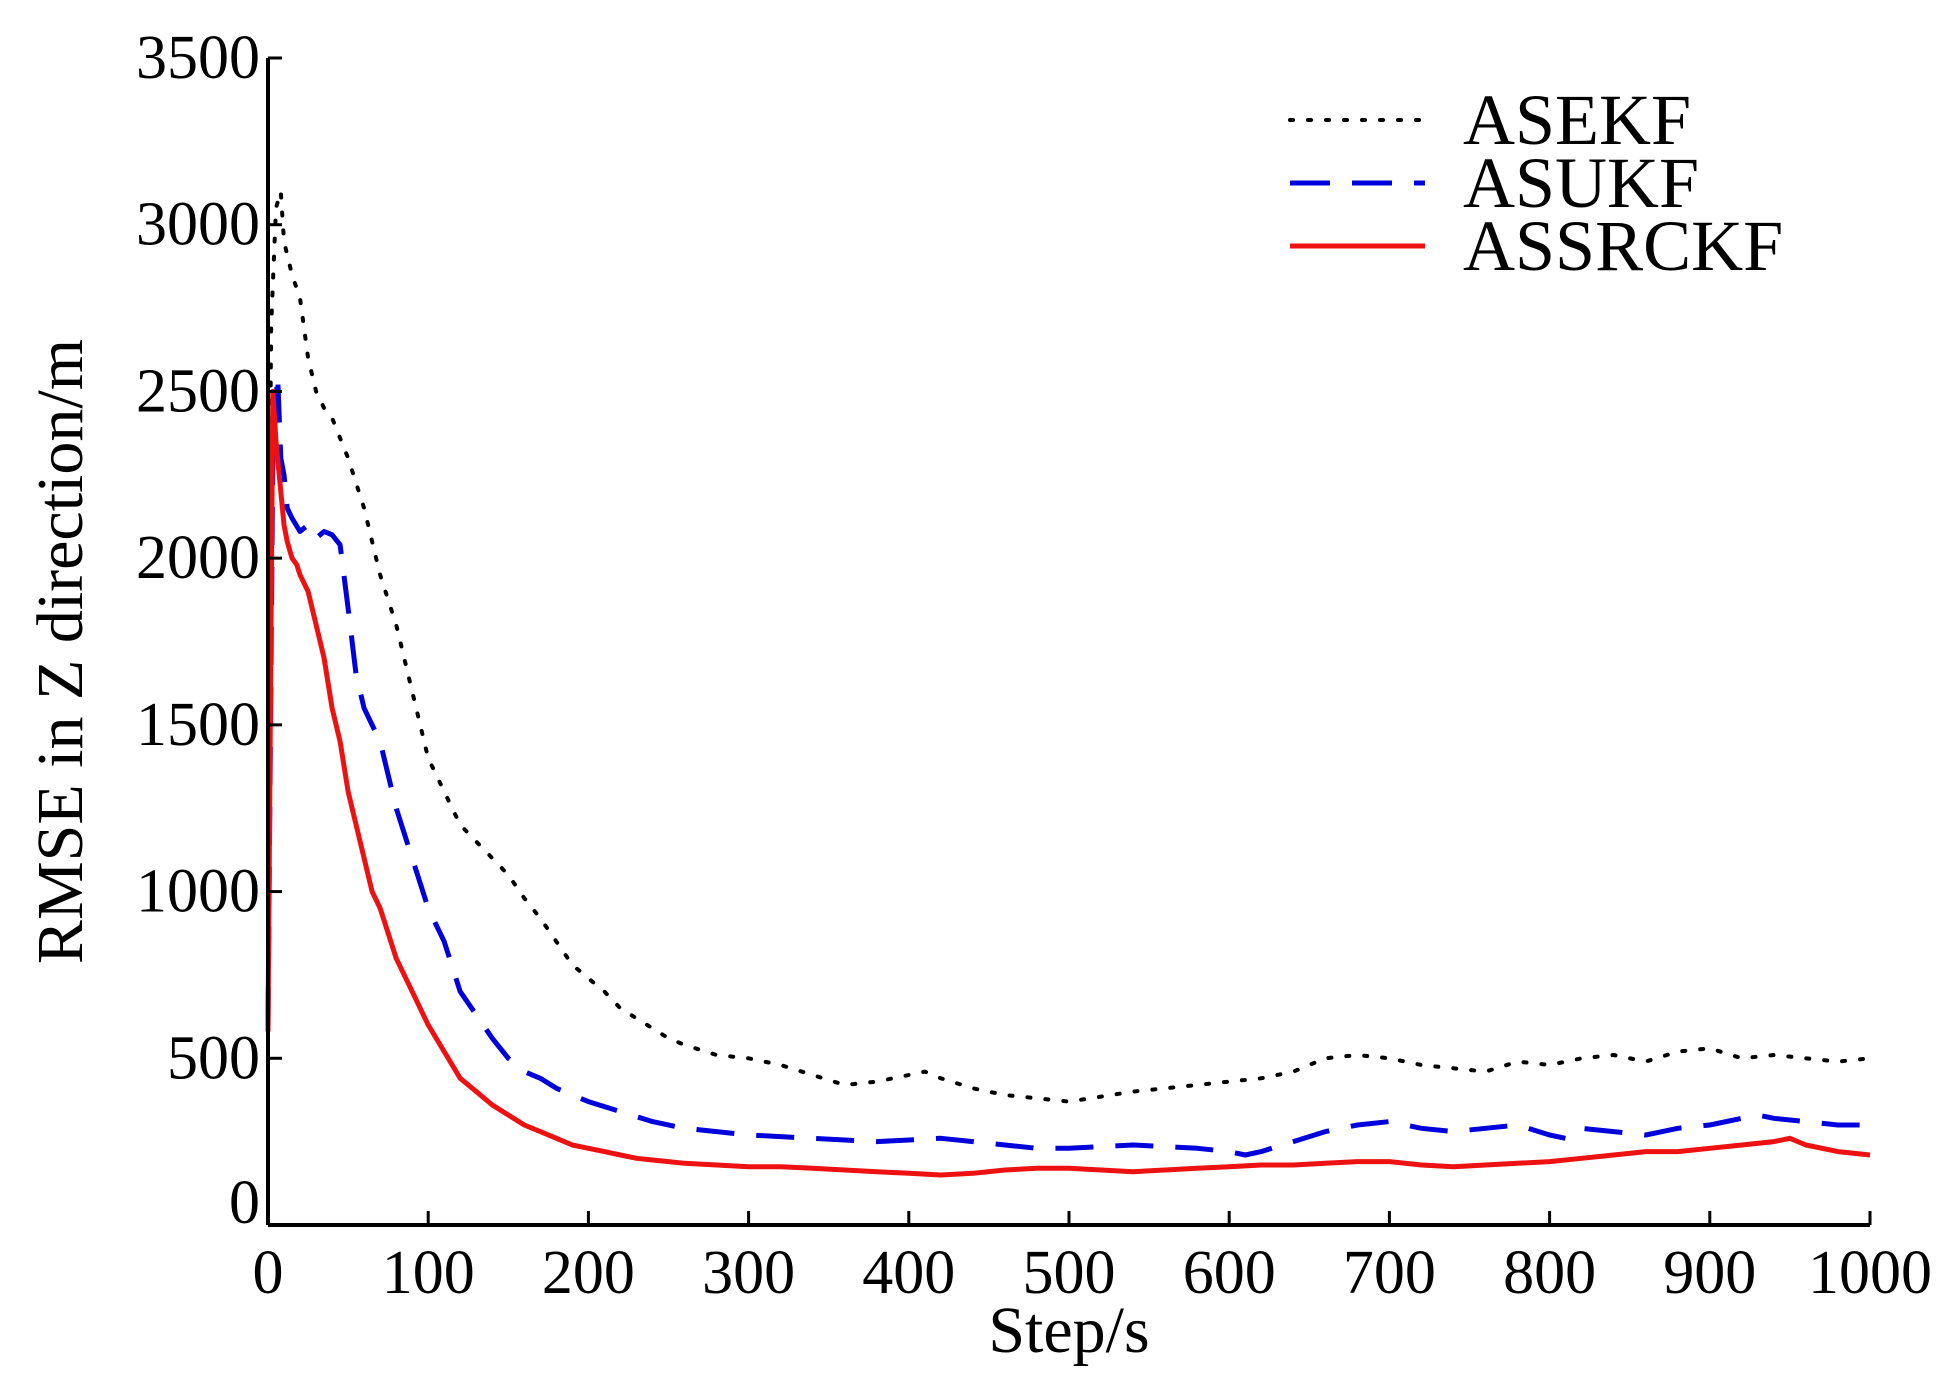  Describe the element at coordinates (268, 1273) in the screenshot. I see `x-tick-label: 0` at that location.